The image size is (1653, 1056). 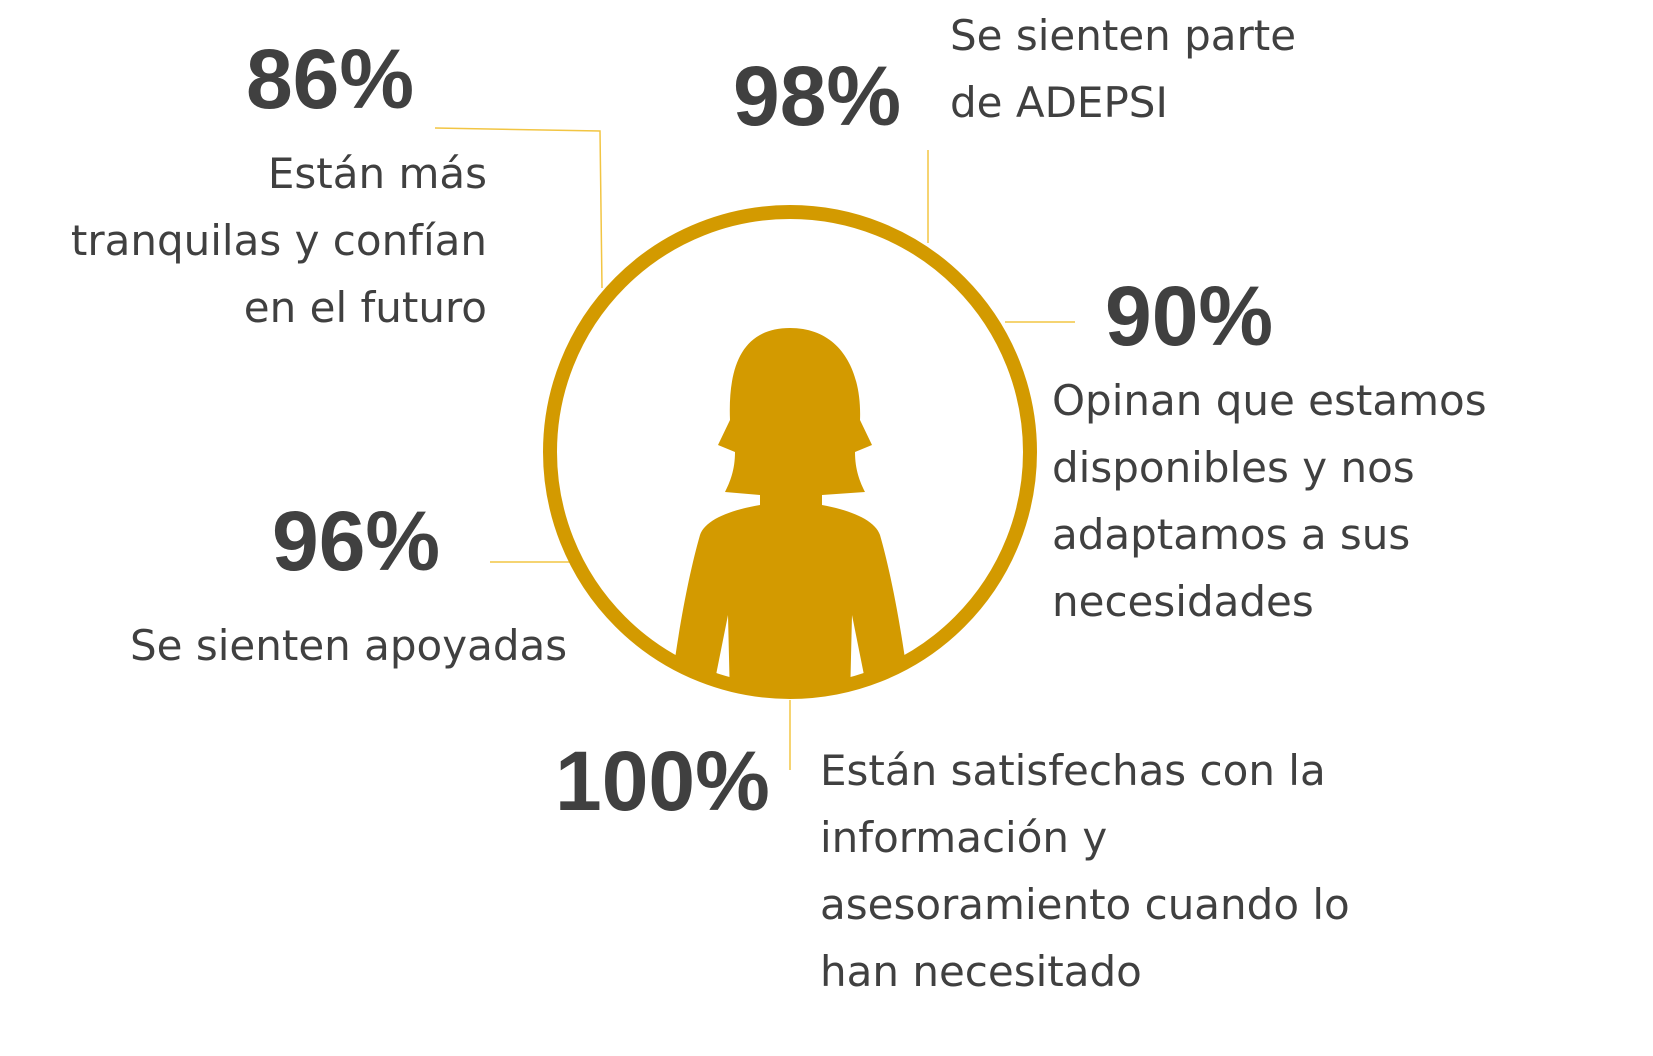 I want to click on circle-frame, so click(x=790, y=452).